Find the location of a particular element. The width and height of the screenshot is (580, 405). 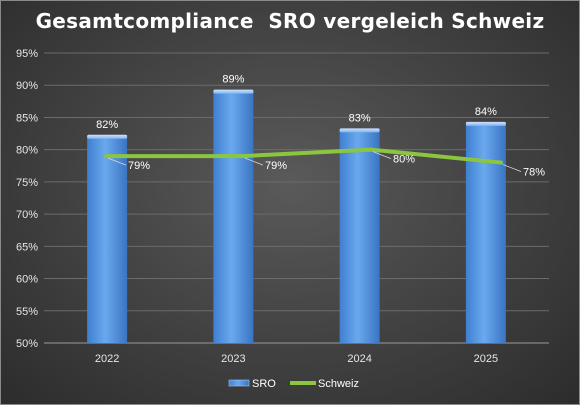

legend-label-schweiz: Schweiz is located at coordinates (338, 384).